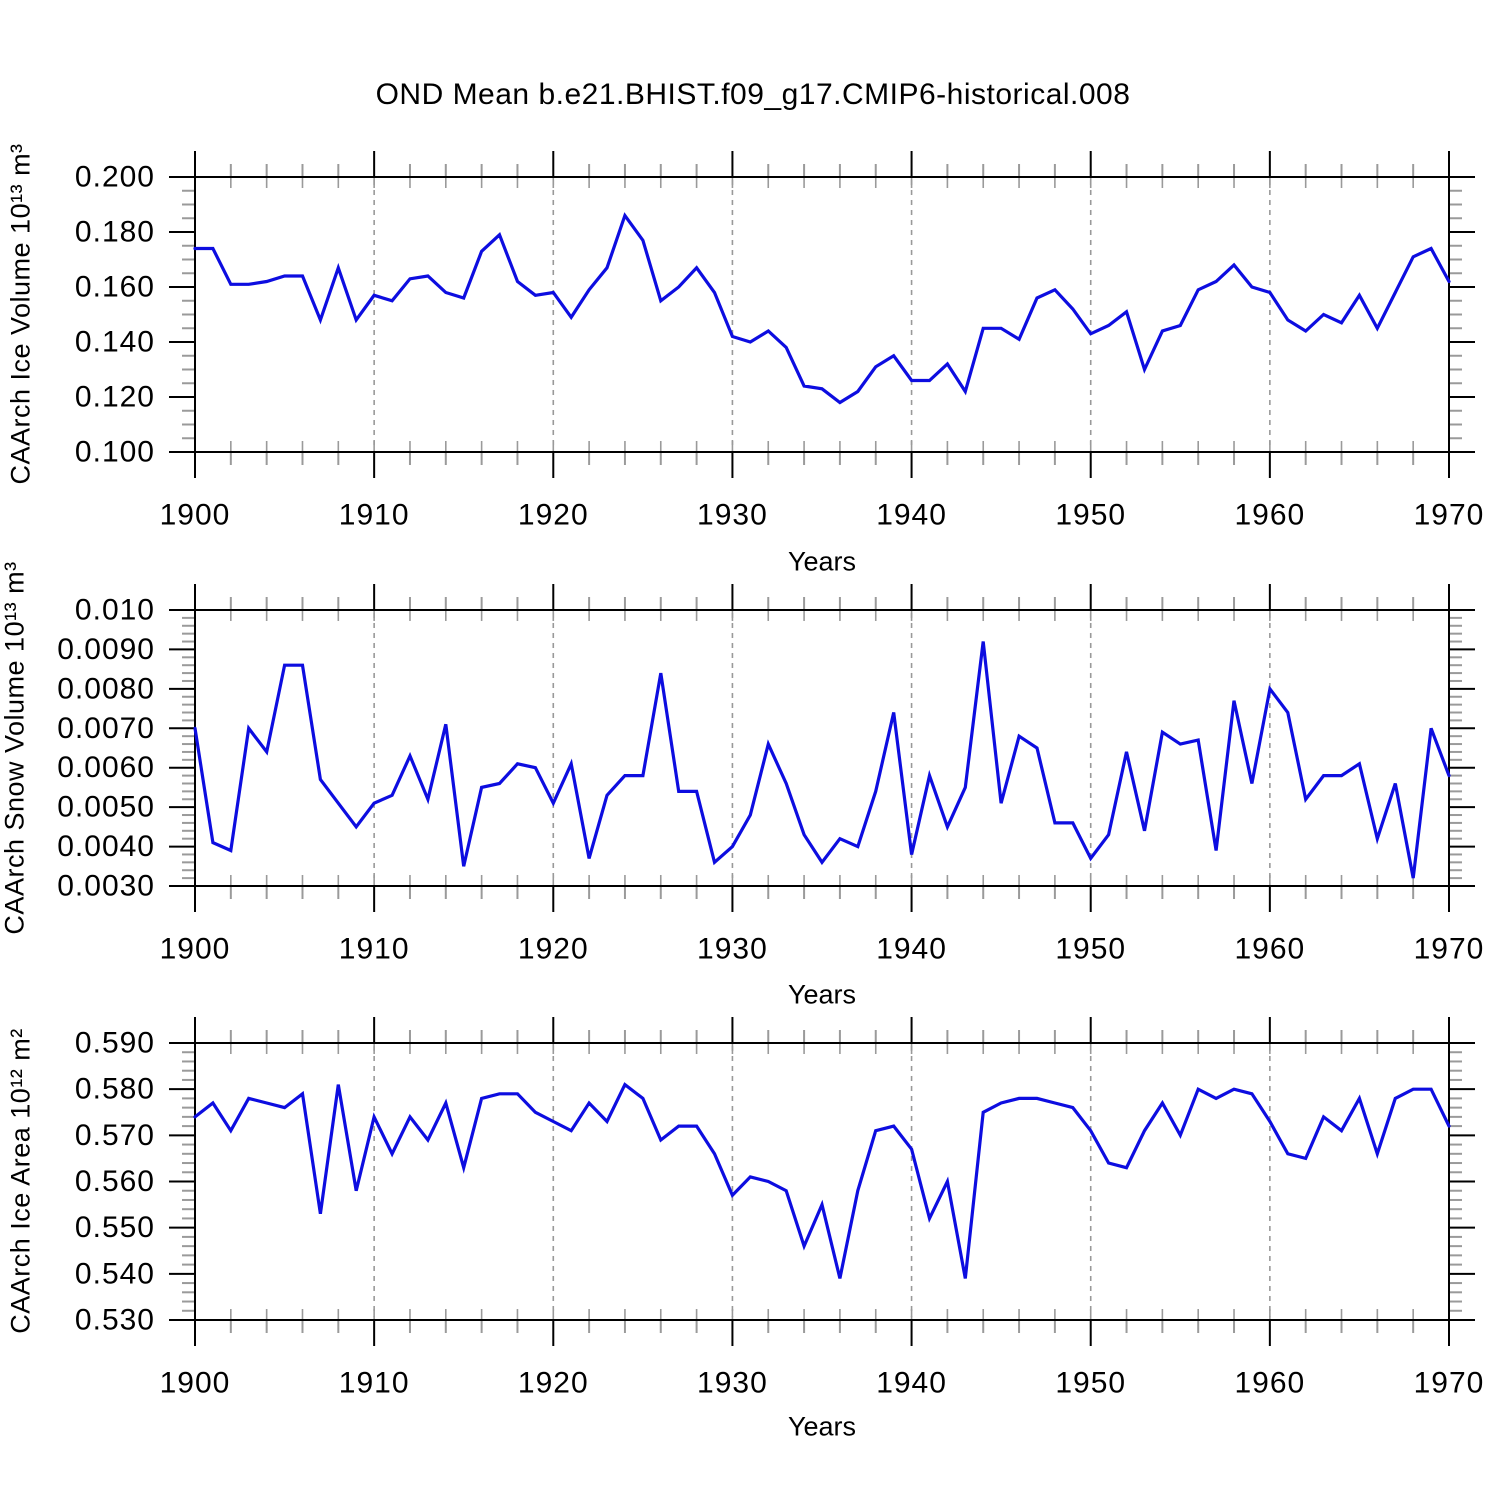 The width and height of the screenshot is (1500, 1500). What do you see at coordinates (106, 886) in the screenshot?
I see `y-tick-label: 0.0030` at bounding box center [106, 886].